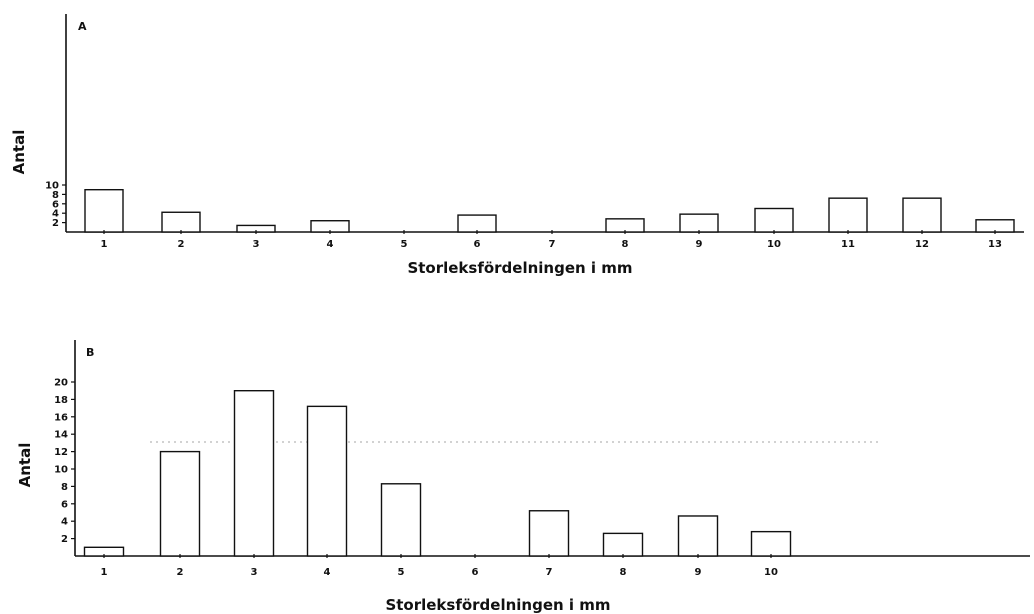  Describe the element at coordinates (55, 223) in the screenshot. I see `panel-a-y-tick-label: 2` at that location.